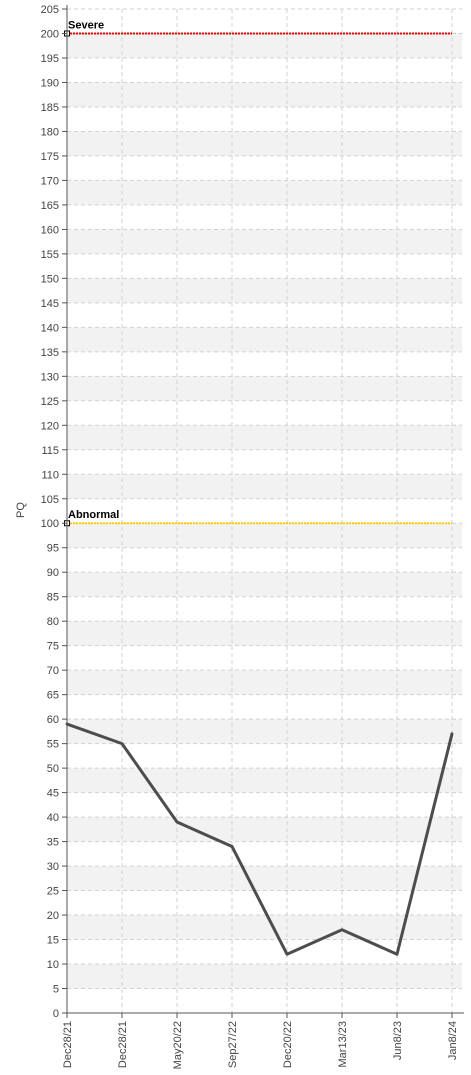 The width and height of the screenshot is (471, 1075). Describe the element at coordinates (53, 843) in the screenshot. I see `y-tick-label: 35` at that location.